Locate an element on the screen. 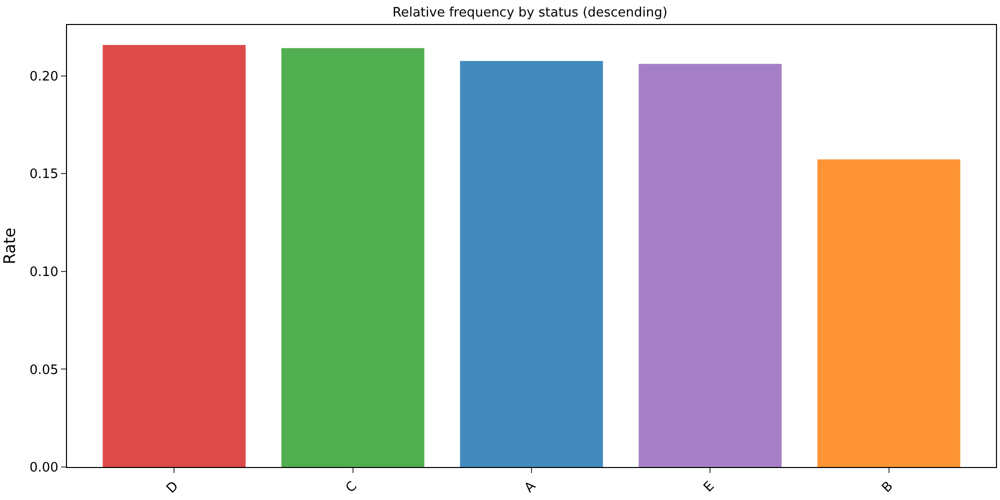  y-tick-label: 0.05 is located at coordinates (43, 370).